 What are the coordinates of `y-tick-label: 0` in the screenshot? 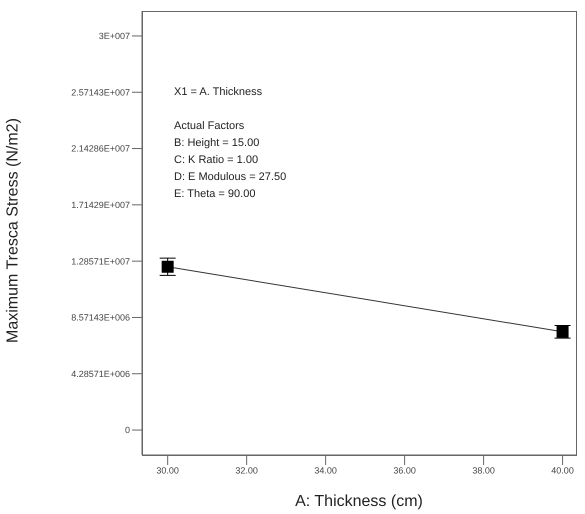 It's located at (127, 430).